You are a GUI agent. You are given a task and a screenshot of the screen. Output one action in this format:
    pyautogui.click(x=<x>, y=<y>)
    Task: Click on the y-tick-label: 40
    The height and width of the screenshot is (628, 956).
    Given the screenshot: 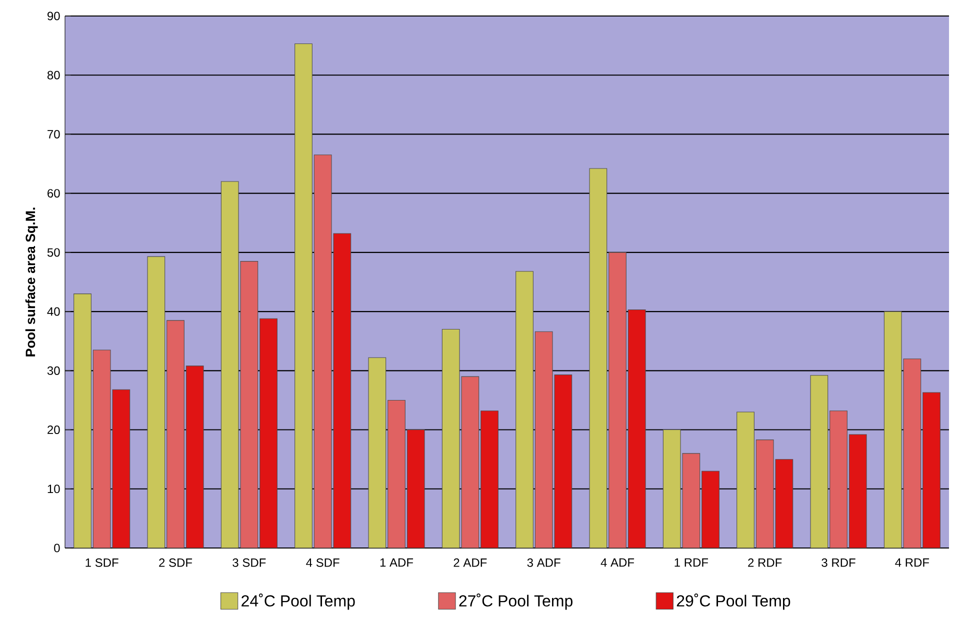 What is the action you would take?
    pyautogui.click(x=53, y=311)
    